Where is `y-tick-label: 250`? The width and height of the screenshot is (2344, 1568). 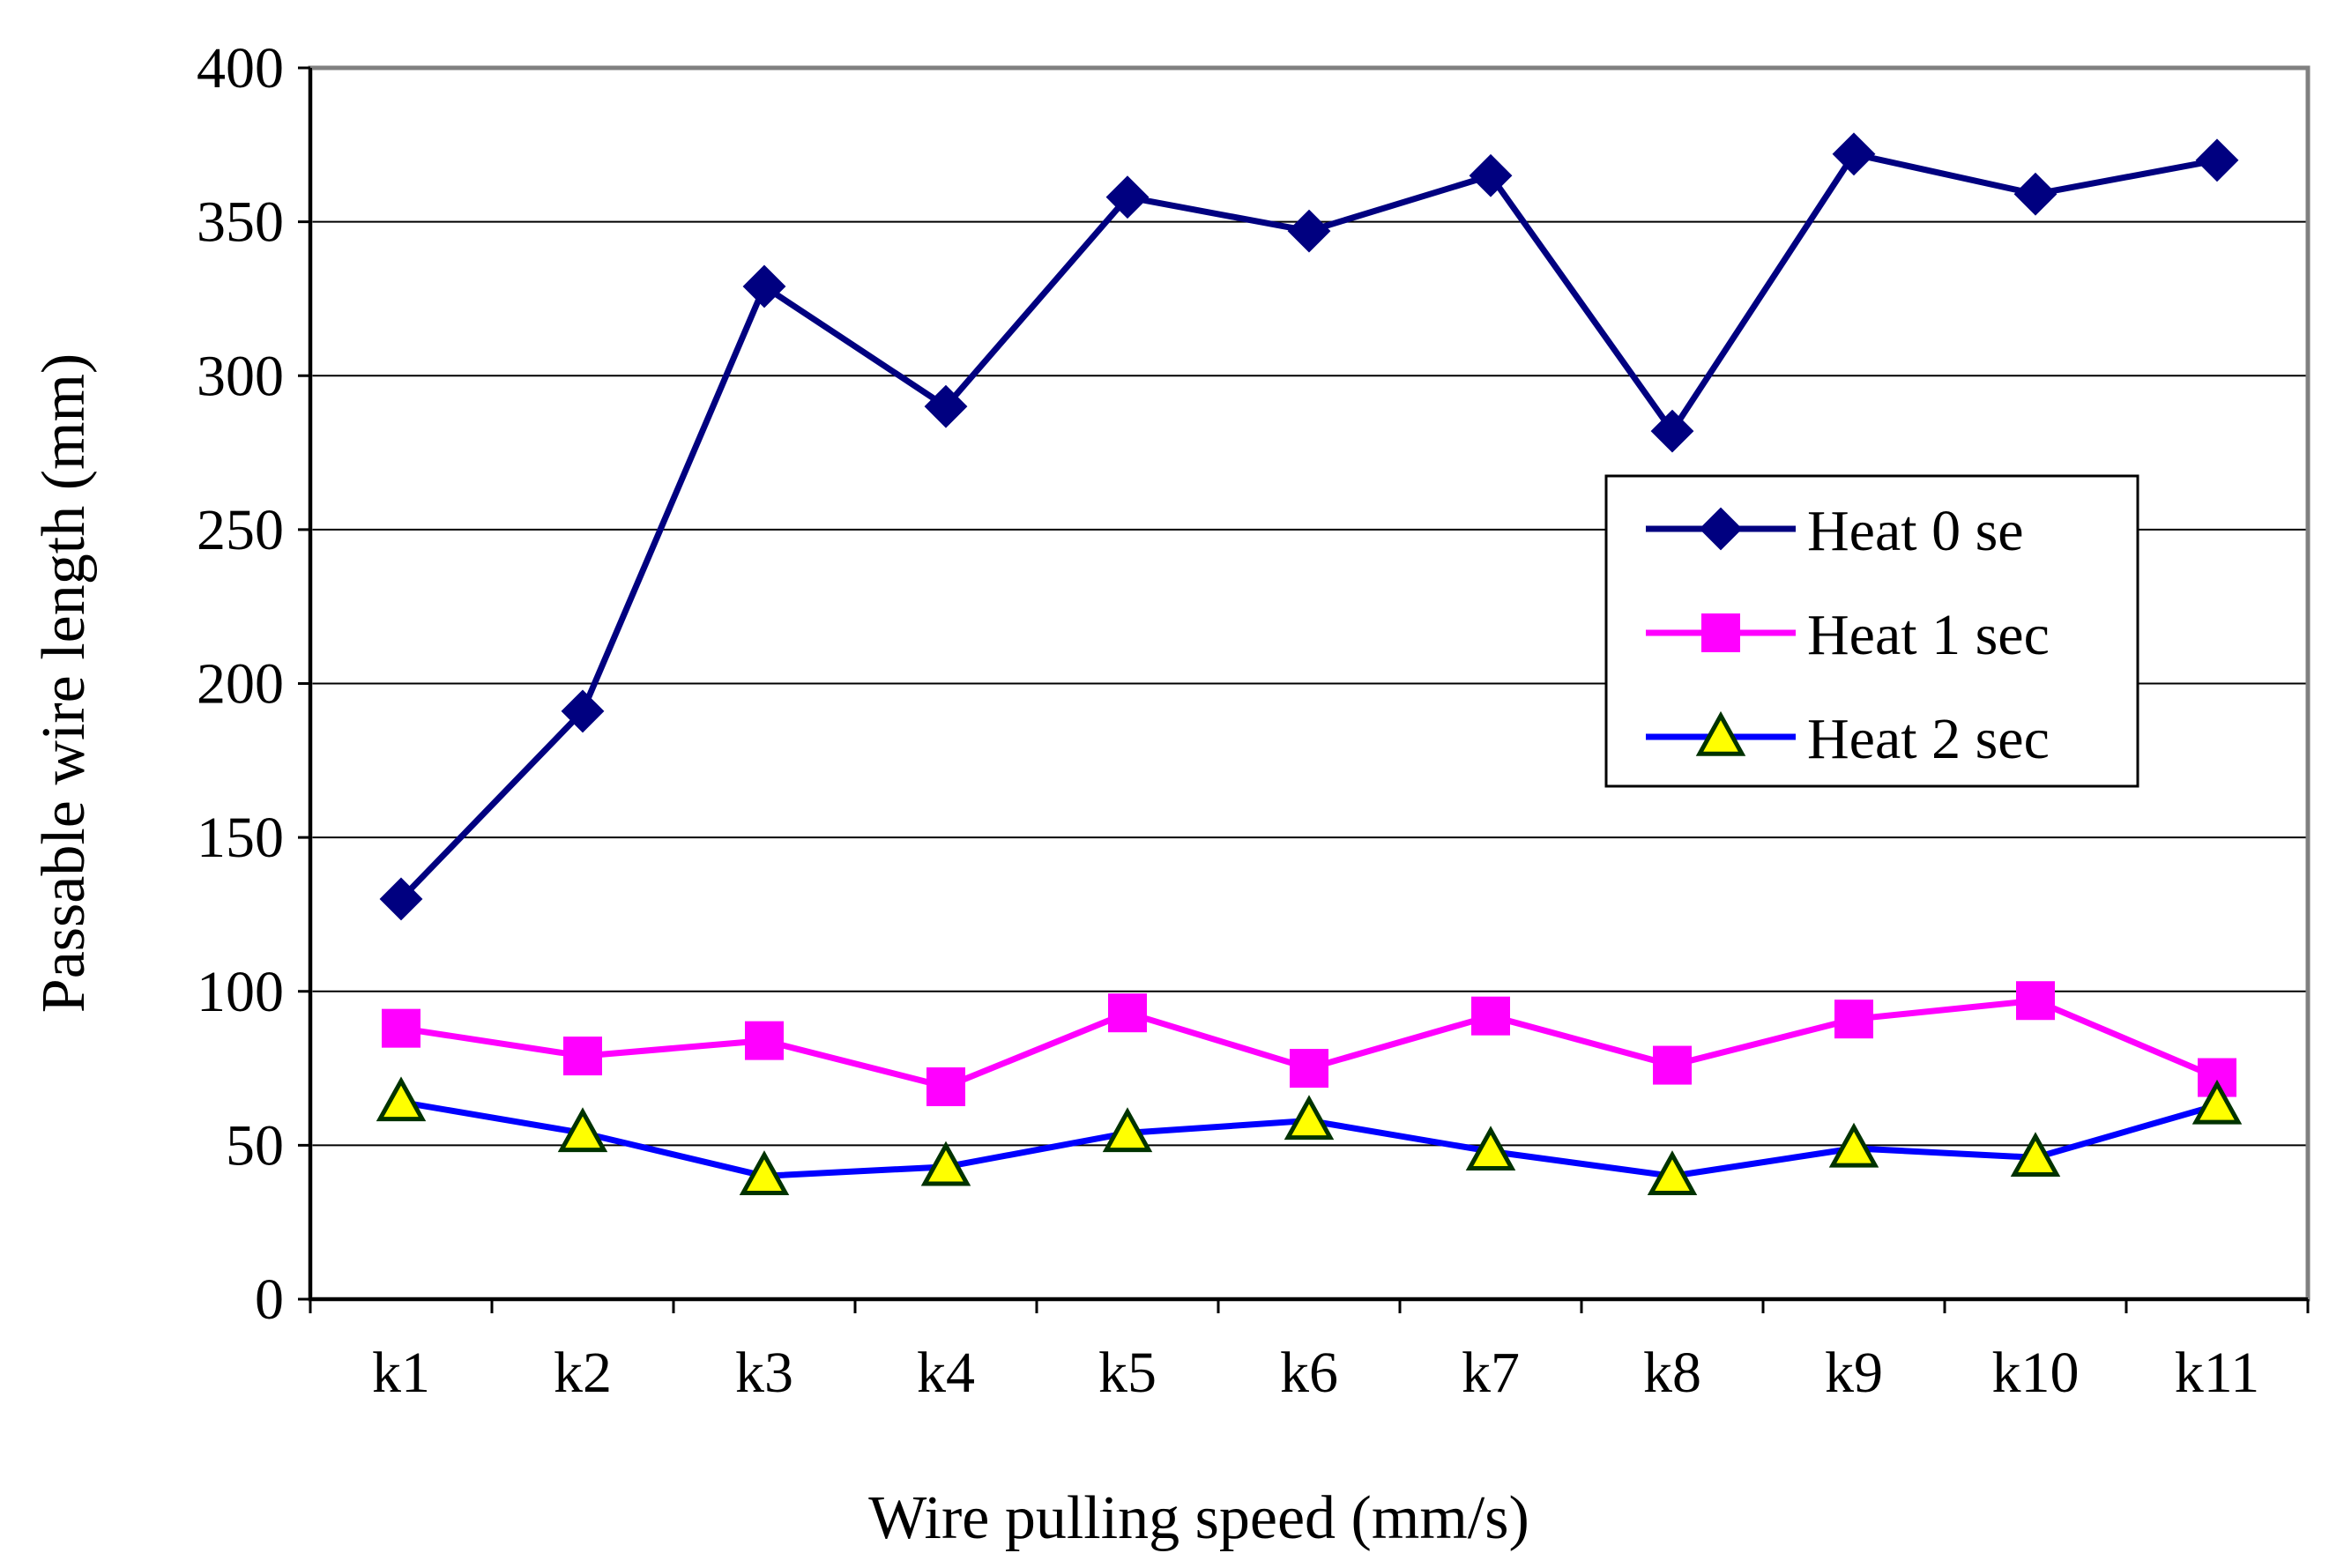
y-tick-label: 250 is located at coordinates (240, 530).